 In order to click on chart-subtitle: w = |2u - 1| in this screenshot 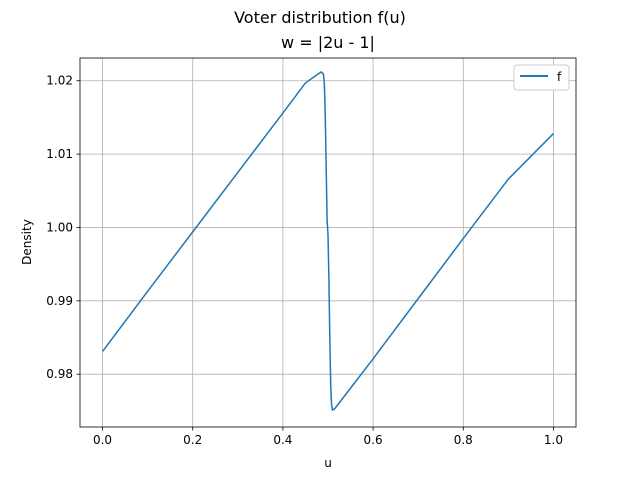, I will do `click(328, 42)`.